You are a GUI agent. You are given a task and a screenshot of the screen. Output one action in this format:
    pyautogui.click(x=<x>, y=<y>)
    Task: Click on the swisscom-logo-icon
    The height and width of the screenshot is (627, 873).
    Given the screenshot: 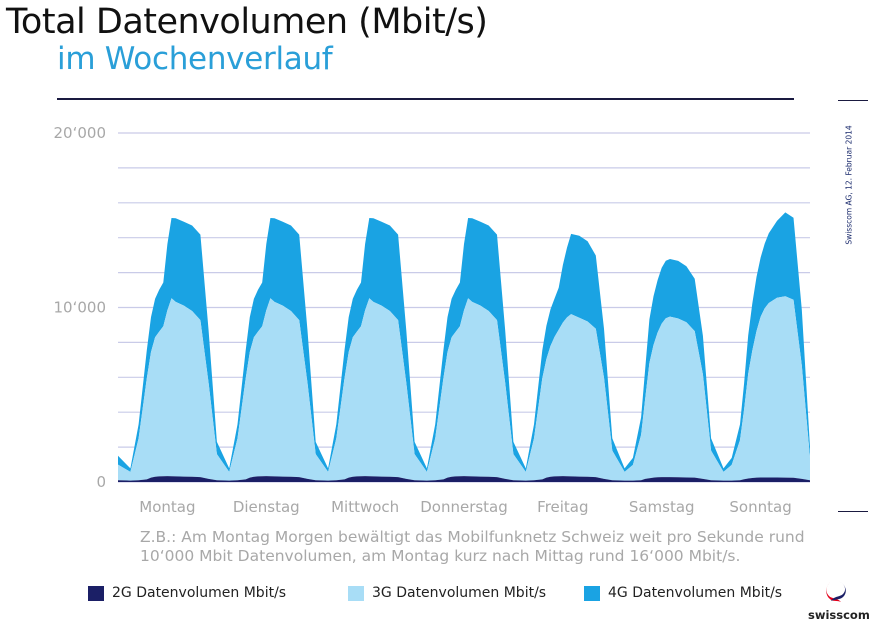 What is the action you would take?
    pyautogui.click(x=836, y=591)
    